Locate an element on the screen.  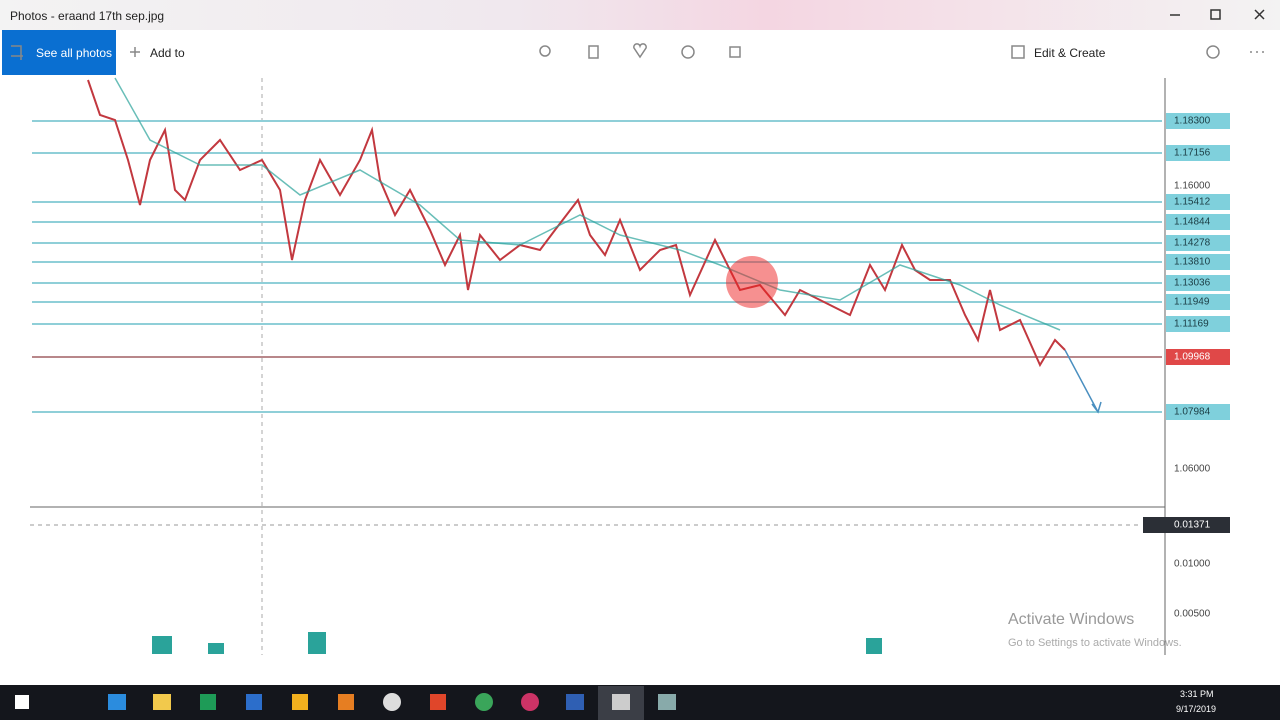
watermark-title: Activate Windows is located at coordinates (1071, 619).